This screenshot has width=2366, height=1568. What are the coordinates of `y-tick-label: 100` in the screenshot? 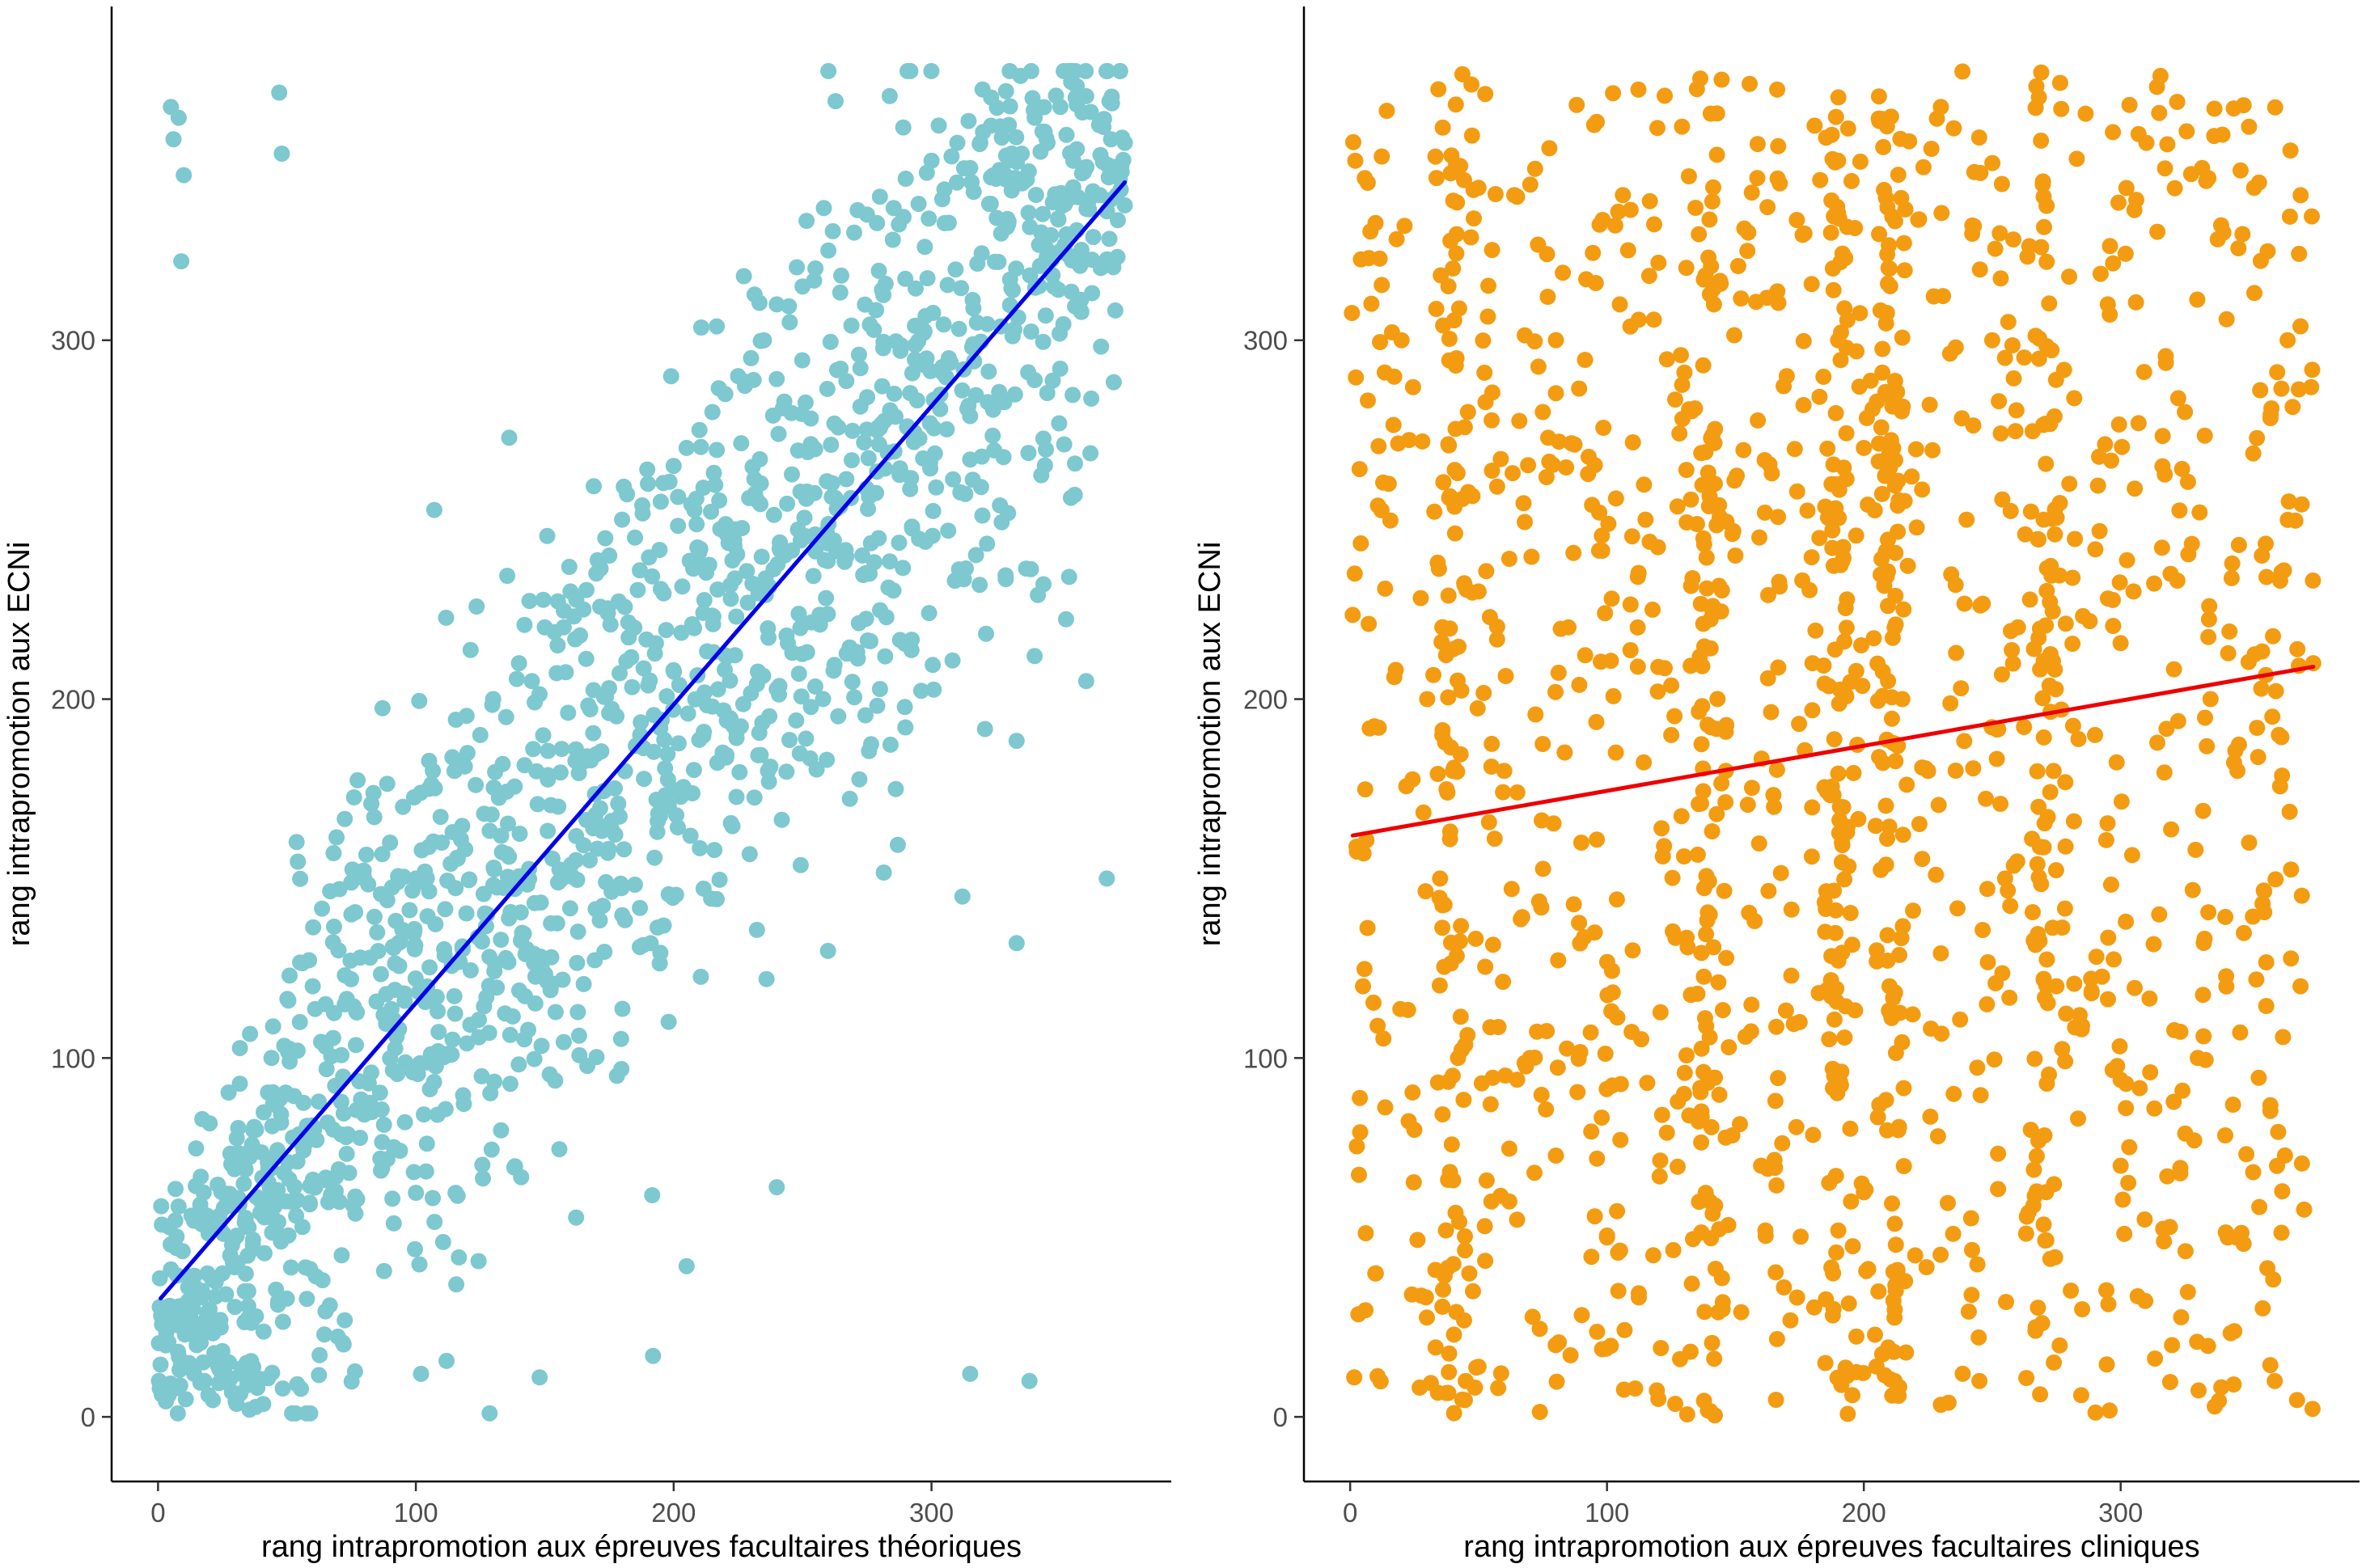 It's located at (1265, 1058).